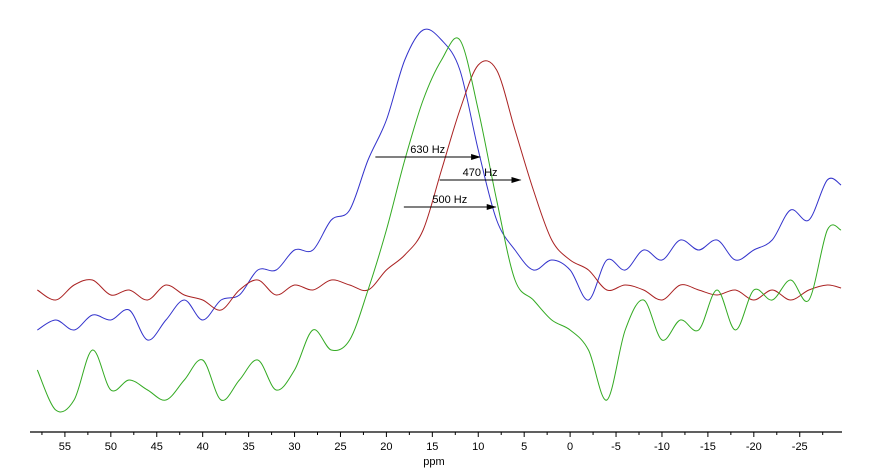  What do you see at coordinates (157, 447) in the screenshot?
I see `x-tick-label: 45` at bounding box center [157, 447].